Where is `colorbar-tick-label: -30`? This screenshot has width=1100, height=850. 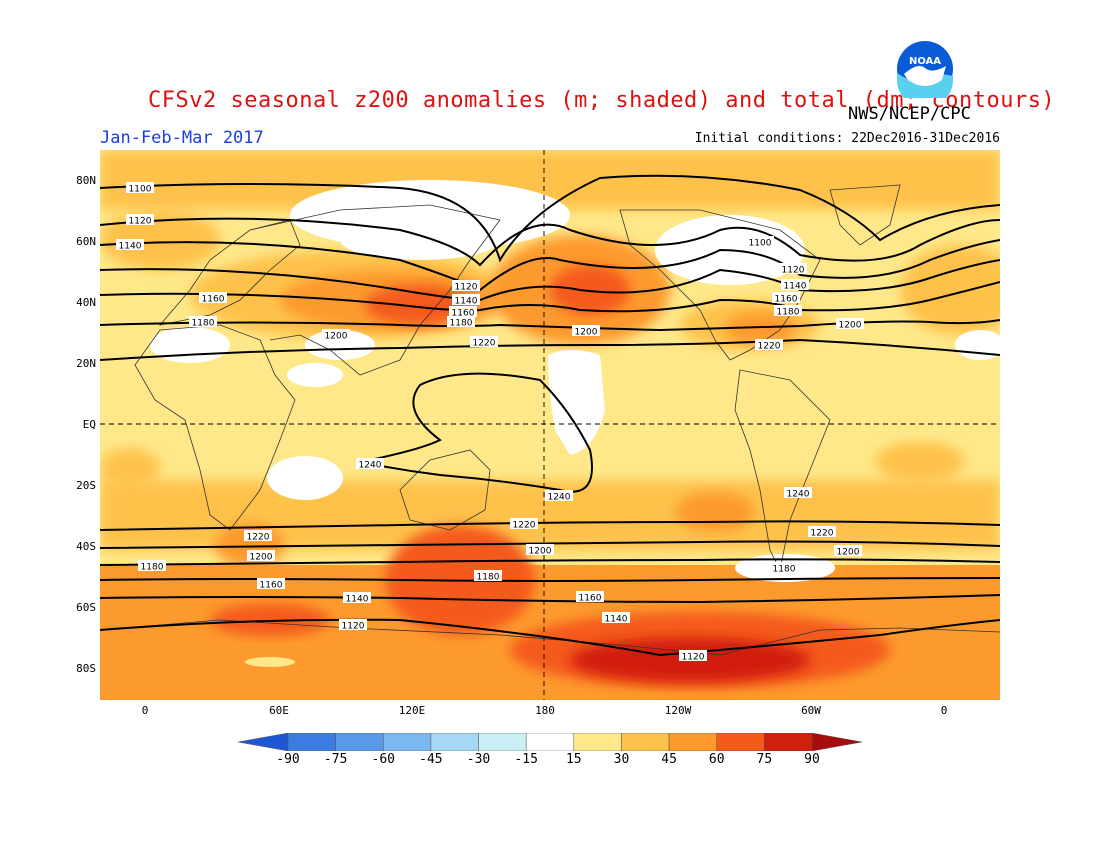
colorbar-tick-label: -30 is located at coordinates (478, 759).